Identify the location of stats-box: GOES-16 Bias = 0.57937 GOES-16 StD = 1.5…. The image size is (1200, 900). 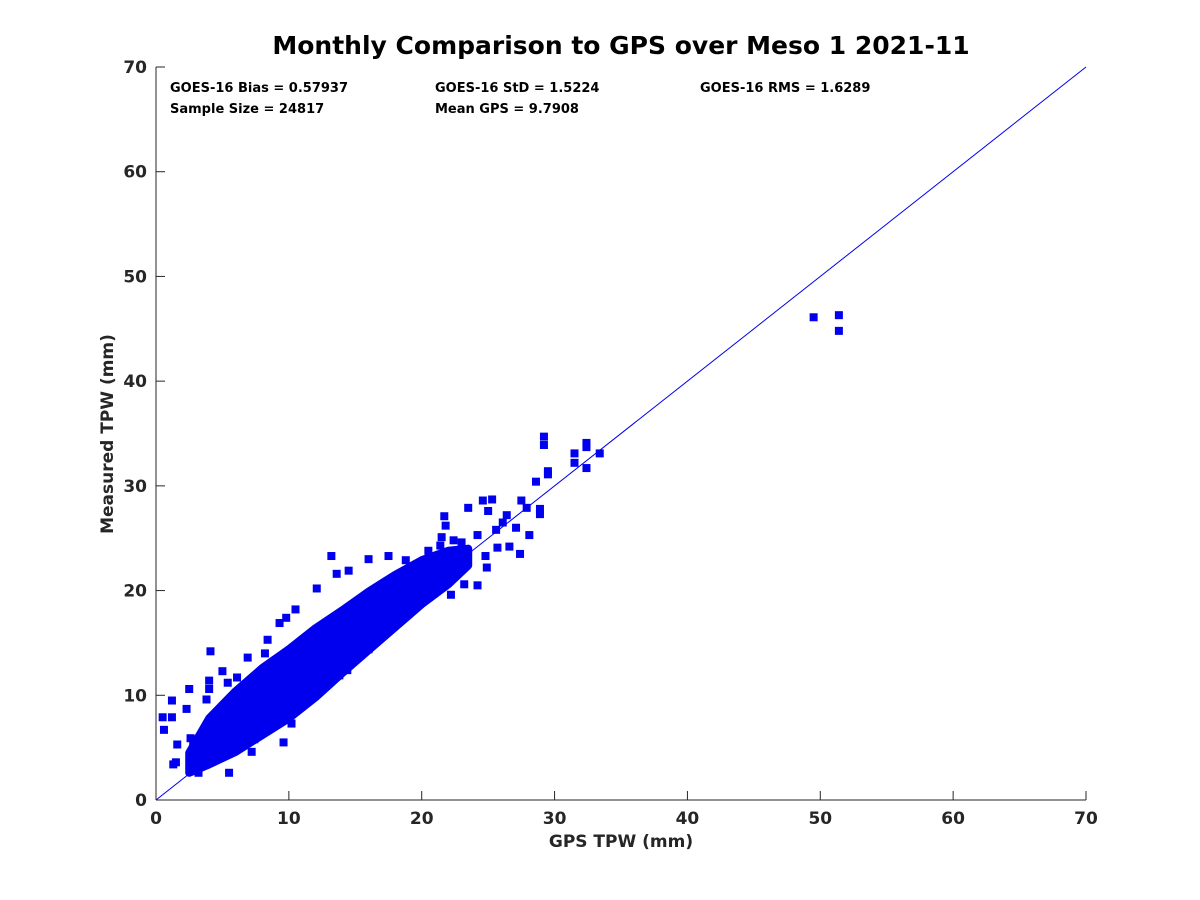
(520, 99).